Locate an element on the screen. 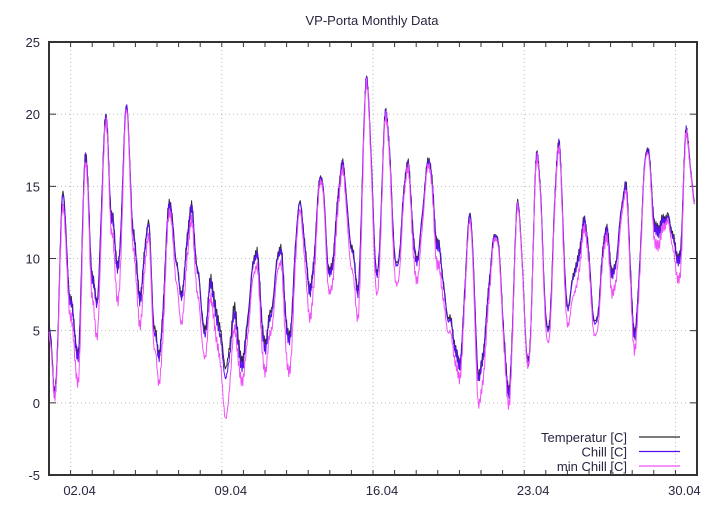 The height and width of the screenshot is (509, 720). y-tick-label: -5 is located at coordinates (34, 475).